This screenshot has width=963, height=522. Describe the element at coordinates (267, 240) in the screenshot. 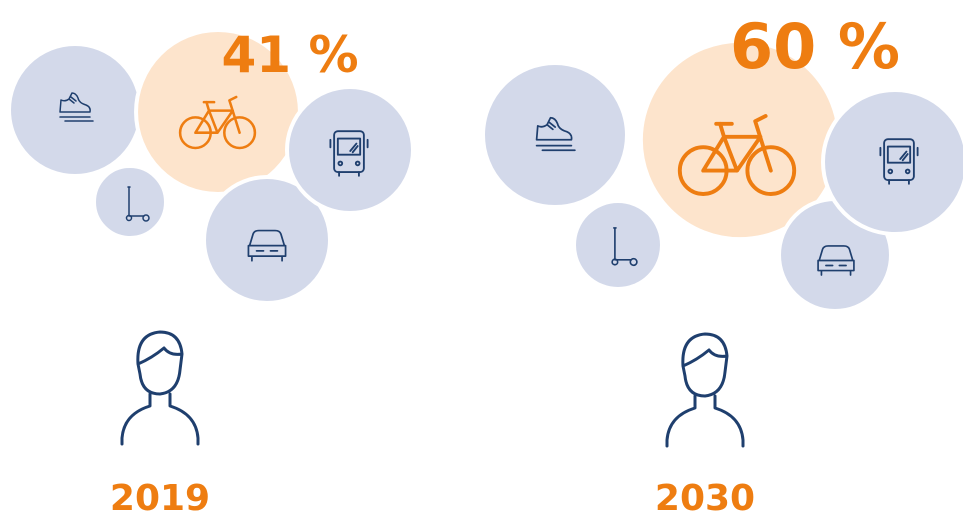

I see `car-bubble` at that location.